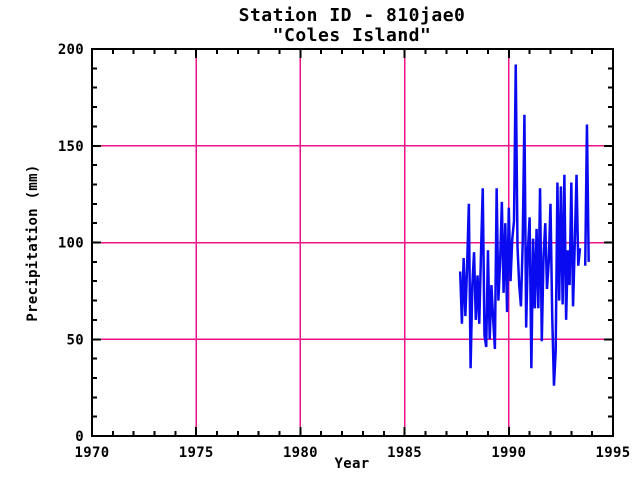 This screenshot has height=480, width=640. What do you see at coordinates (33, 242) in the screenshot?
I see `y-axis-label: Precipitation (mm)` at bounding box center [33, 242].